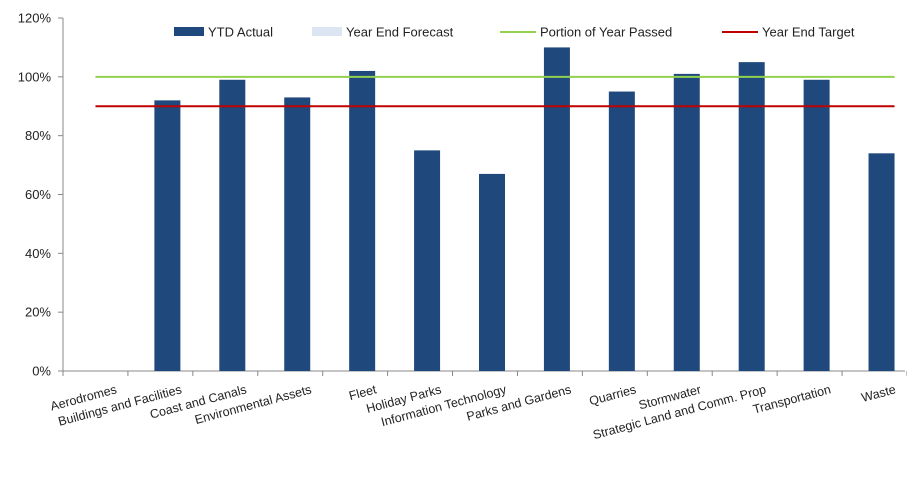  I want to click on legend-label-ytd-actual: YTD Actual, so click(240, 32).